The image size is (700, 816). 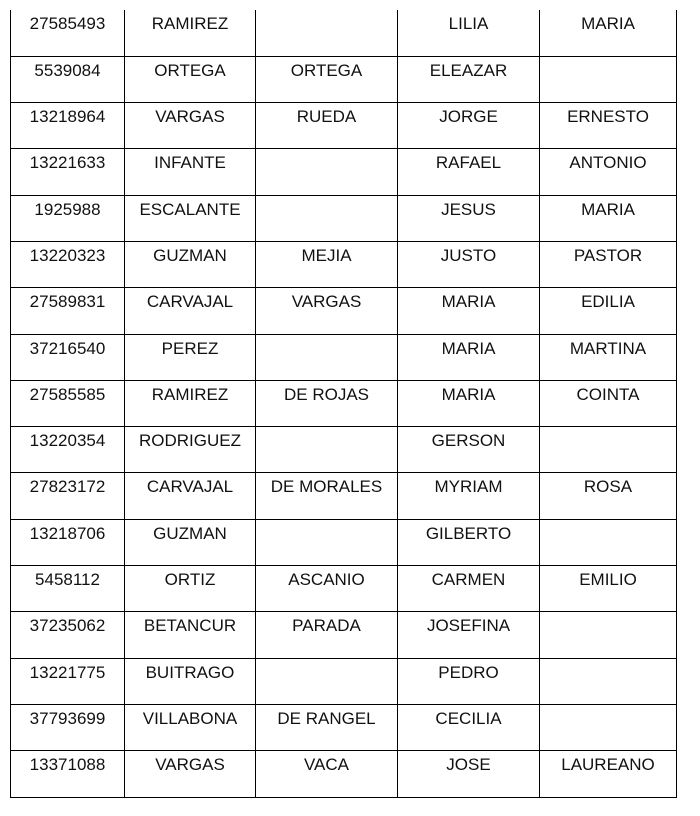 I want to click on id-number-cell: 37216540, so click(x=67, y=357).